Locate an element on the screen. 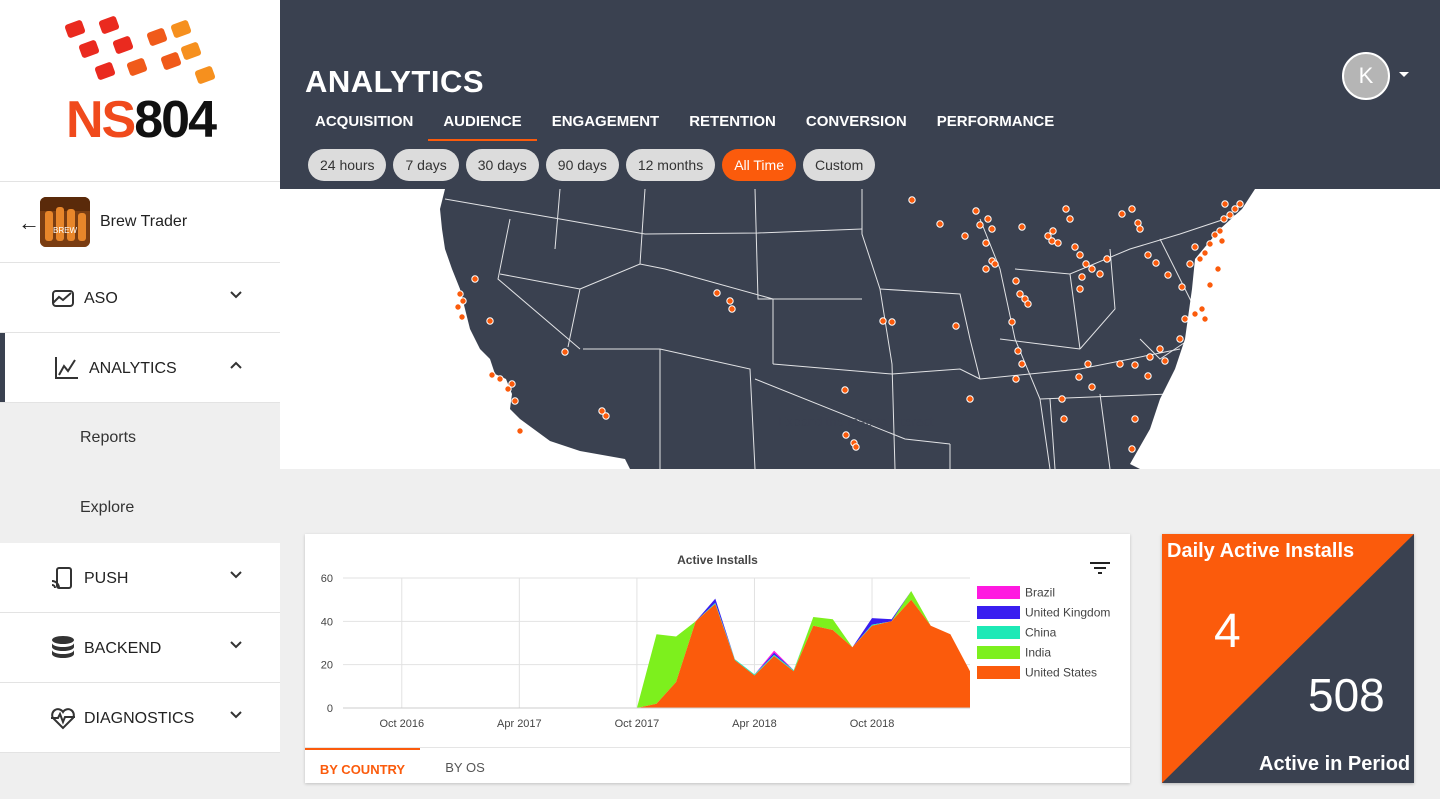  app-selector: ← BREW Brew Trader is located at coordinates (140, 222).